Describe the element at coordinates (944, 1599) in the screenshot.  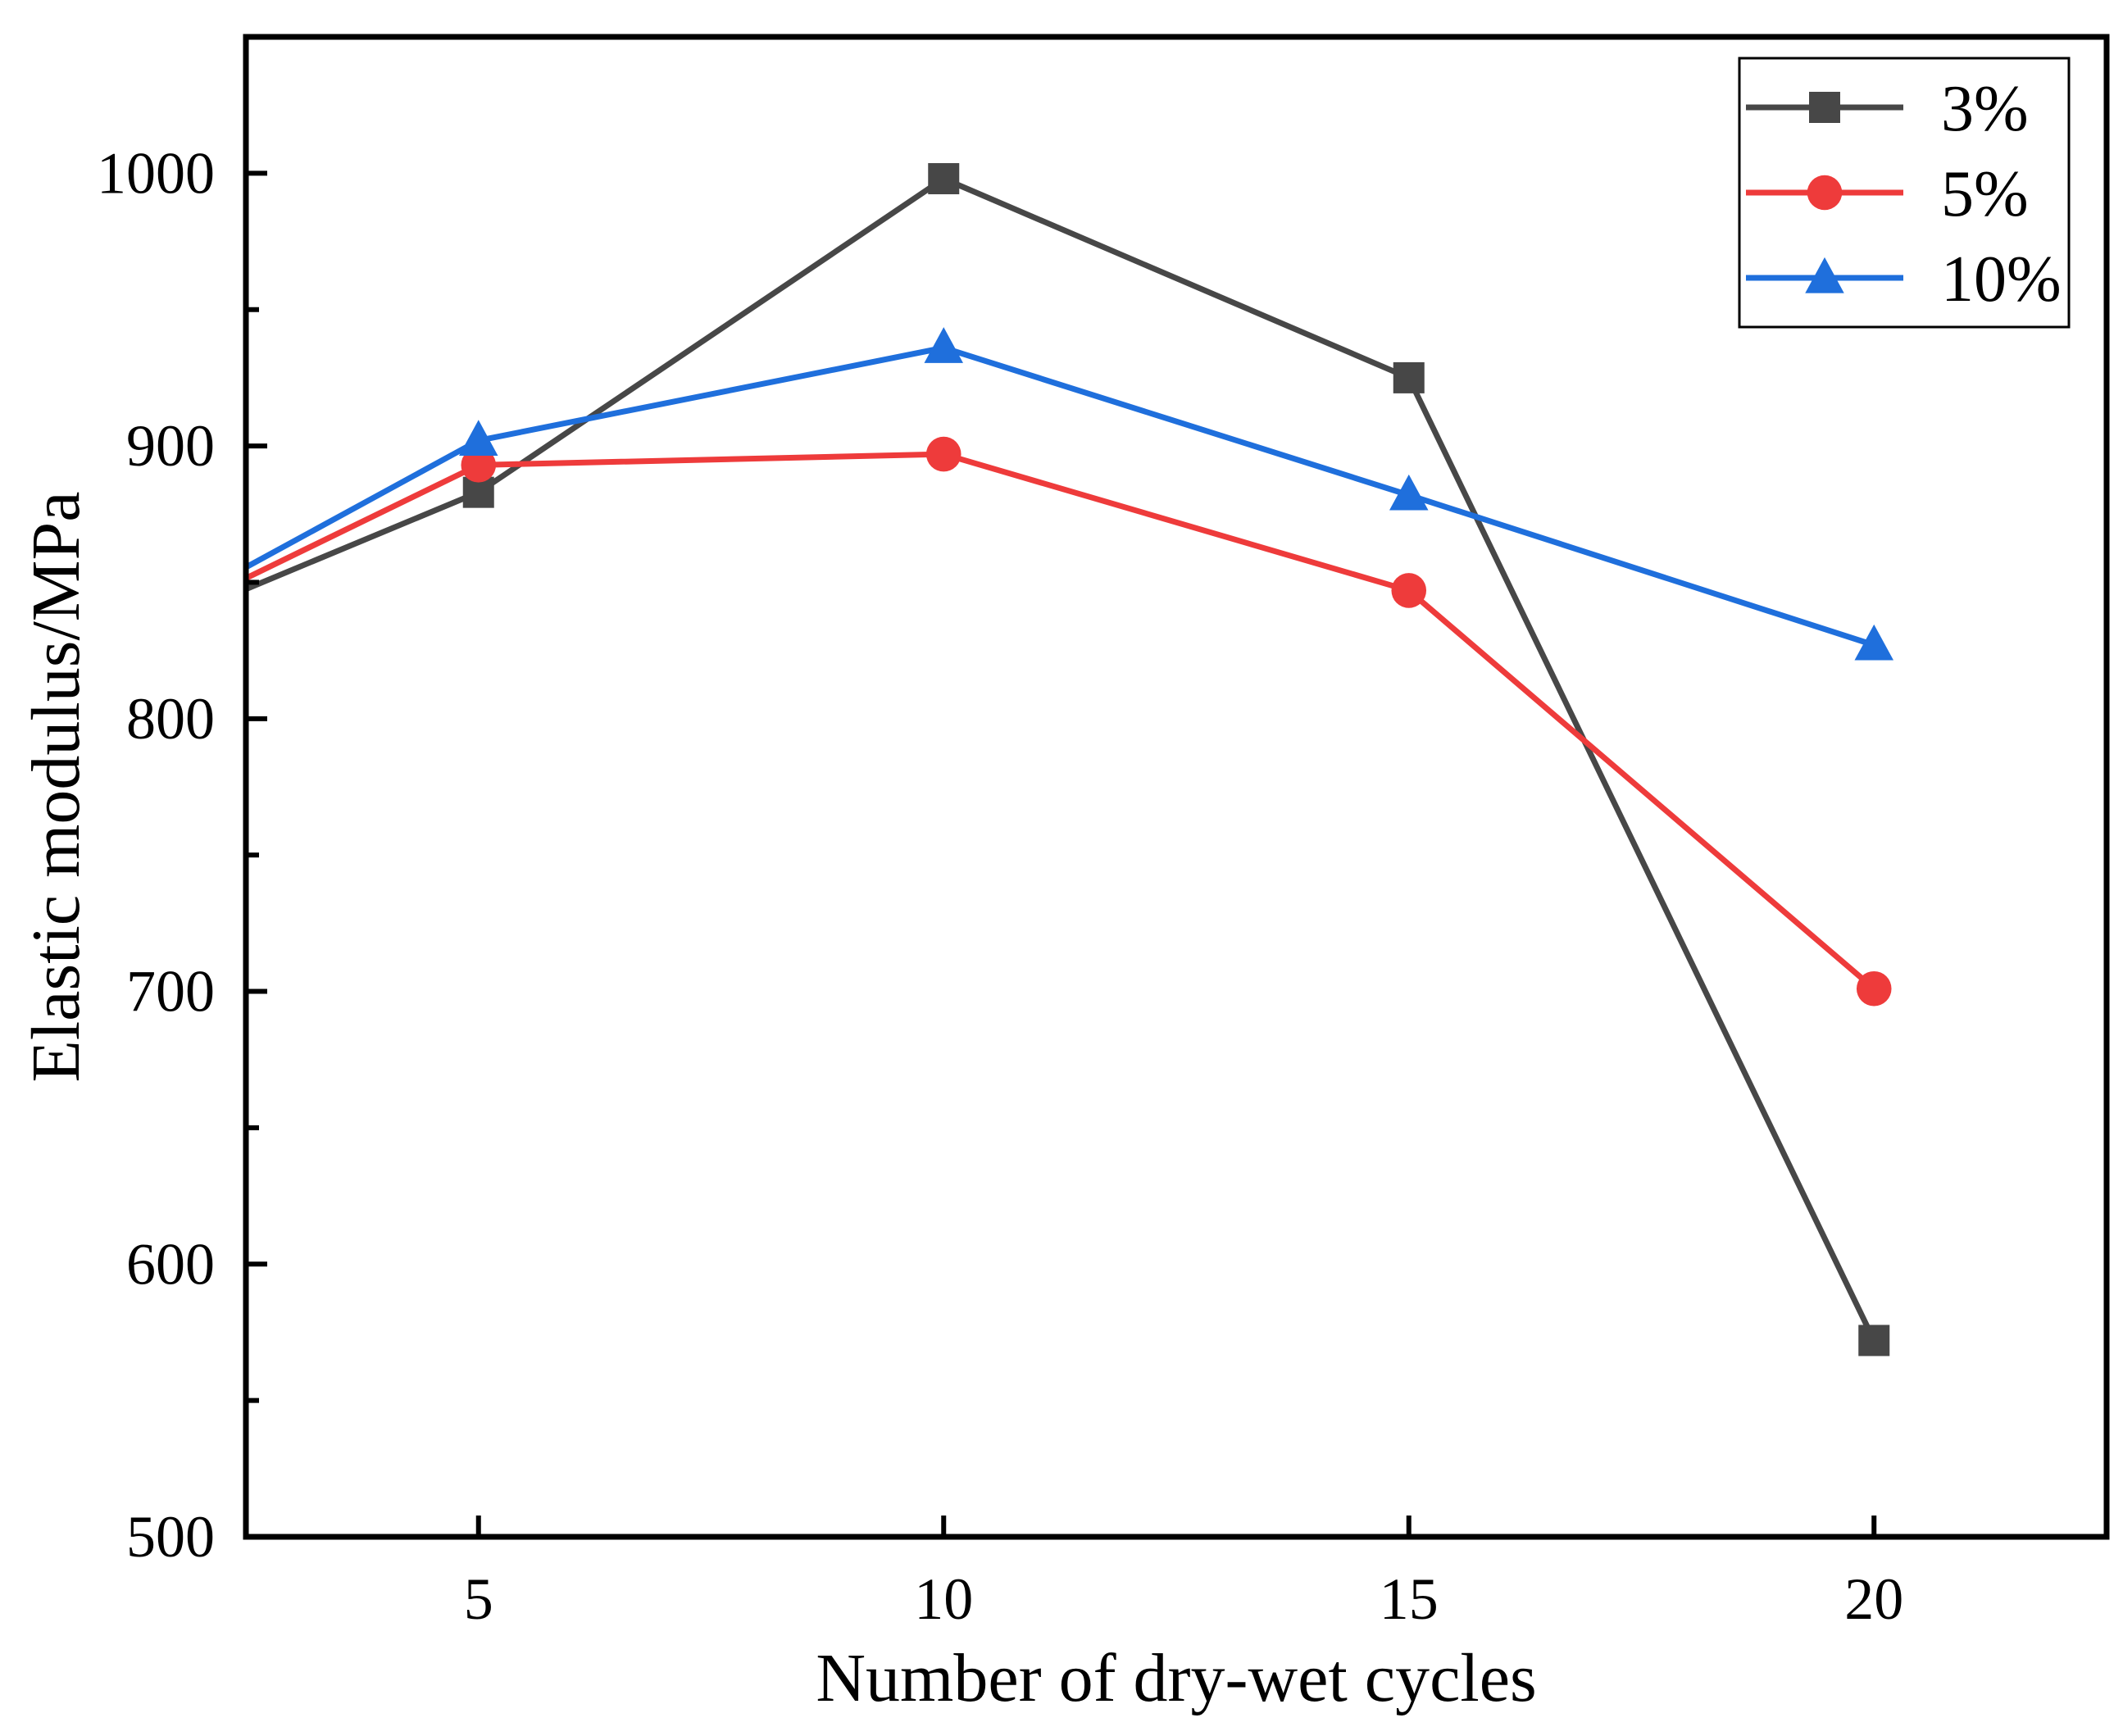
I see `x-tick-label: 10` at that location.